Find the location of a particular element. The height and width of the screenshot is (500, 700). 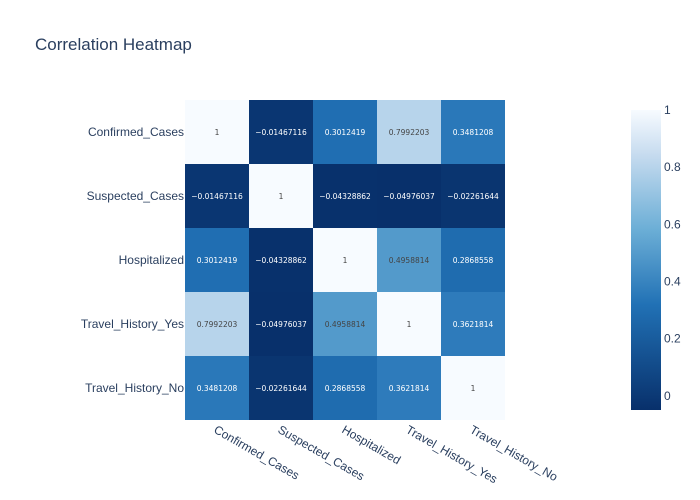

y-tick-label: Travel_History_Yes is located at coordinates (132, 324).